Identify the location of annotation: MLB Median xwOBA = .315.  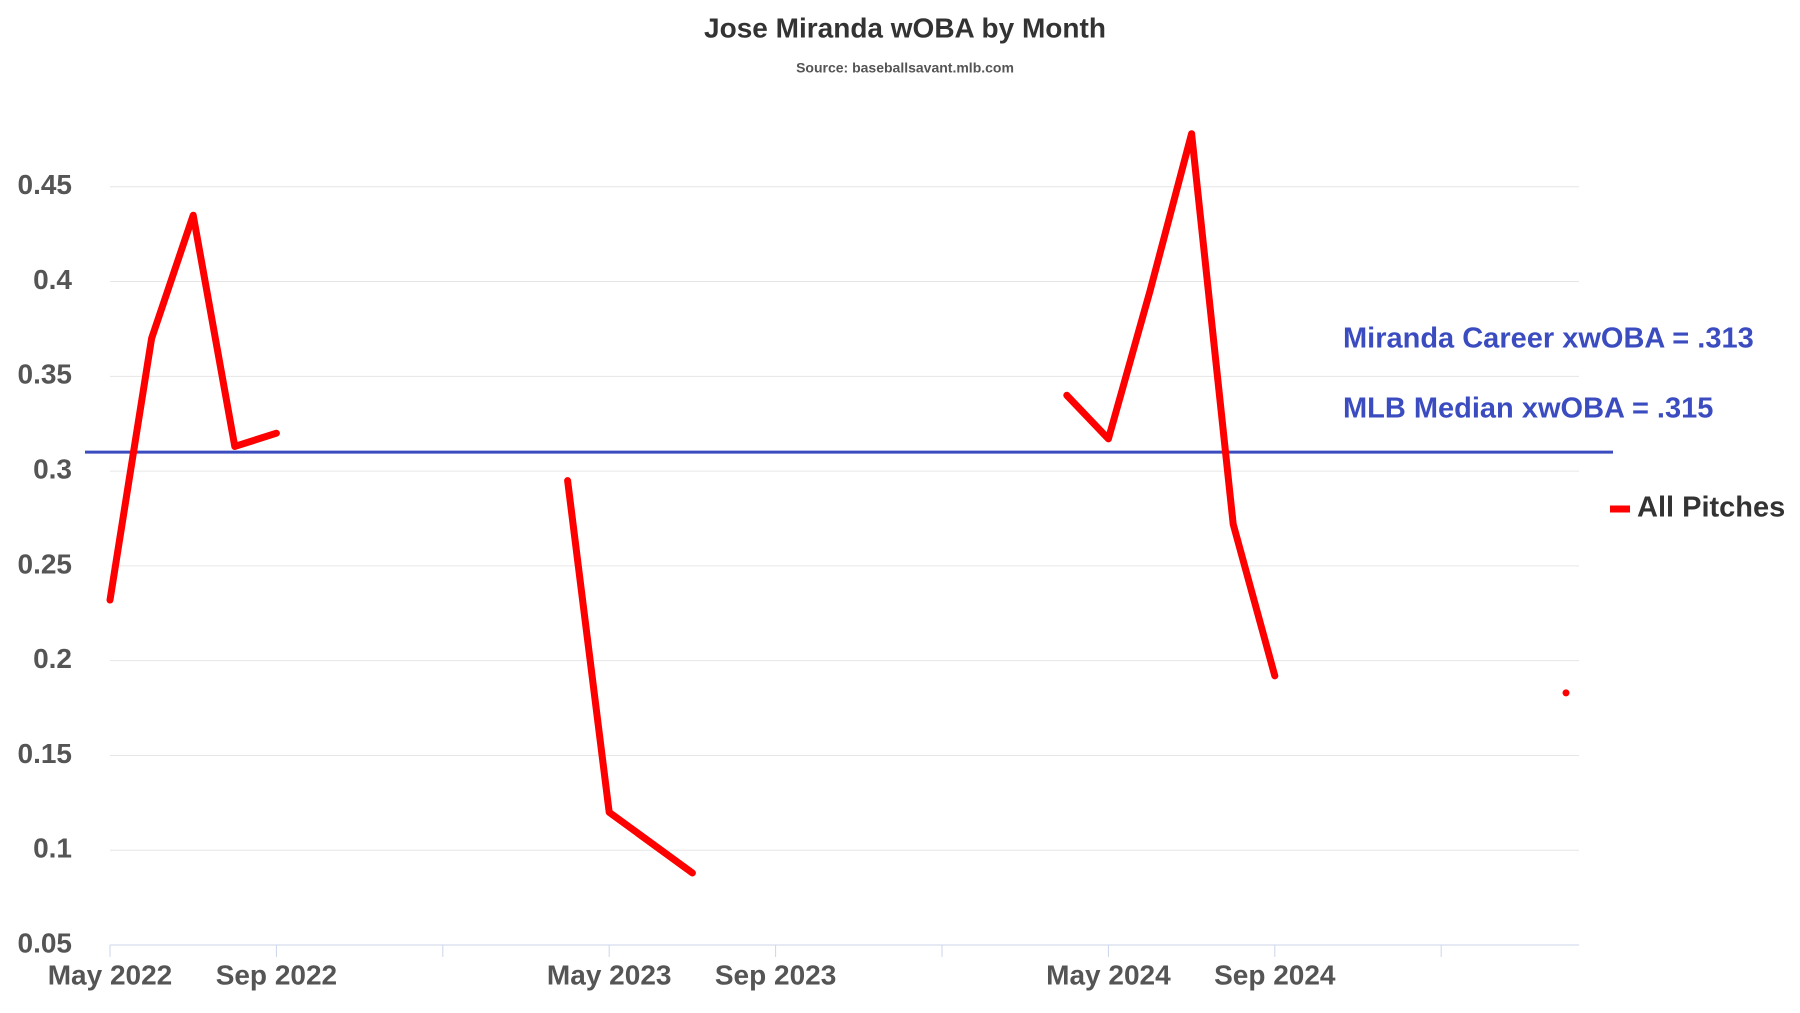
(1528, 409).